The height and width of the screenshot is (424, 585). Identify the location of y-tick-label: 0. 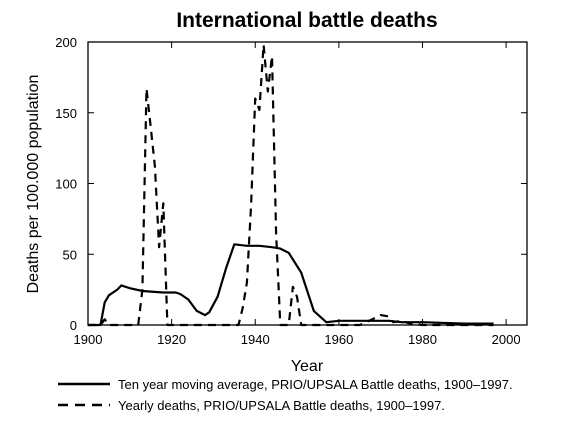
(73, 325).